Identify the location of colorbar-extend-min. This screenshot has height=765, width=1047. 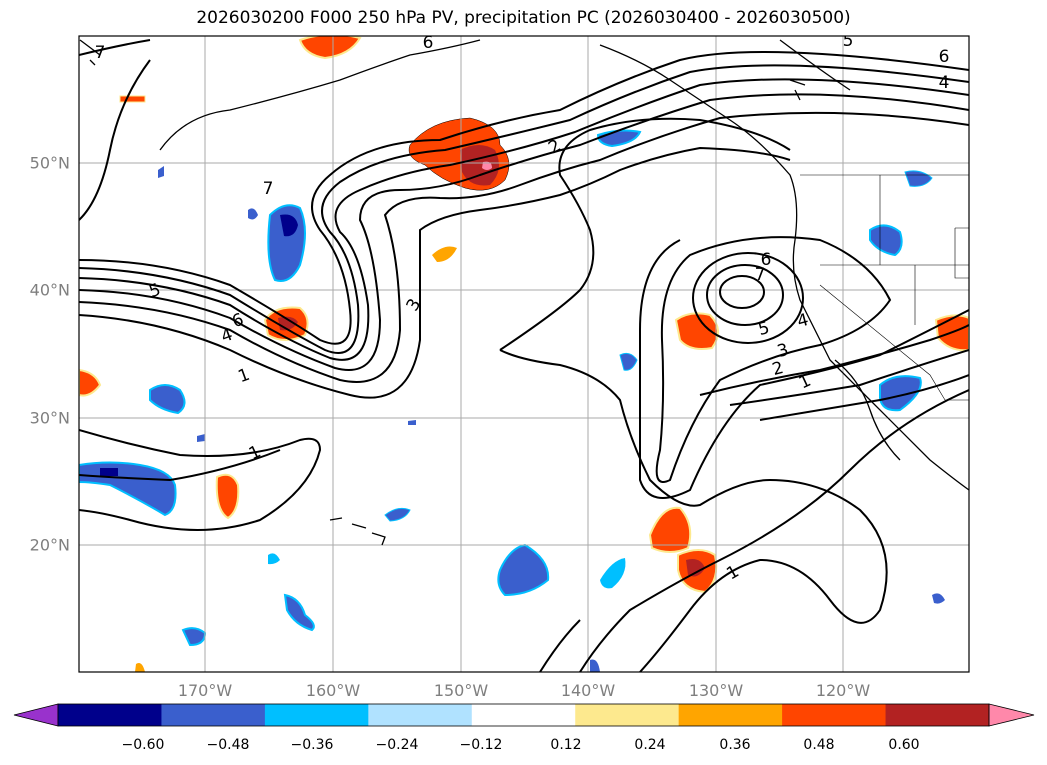
(36, 715).